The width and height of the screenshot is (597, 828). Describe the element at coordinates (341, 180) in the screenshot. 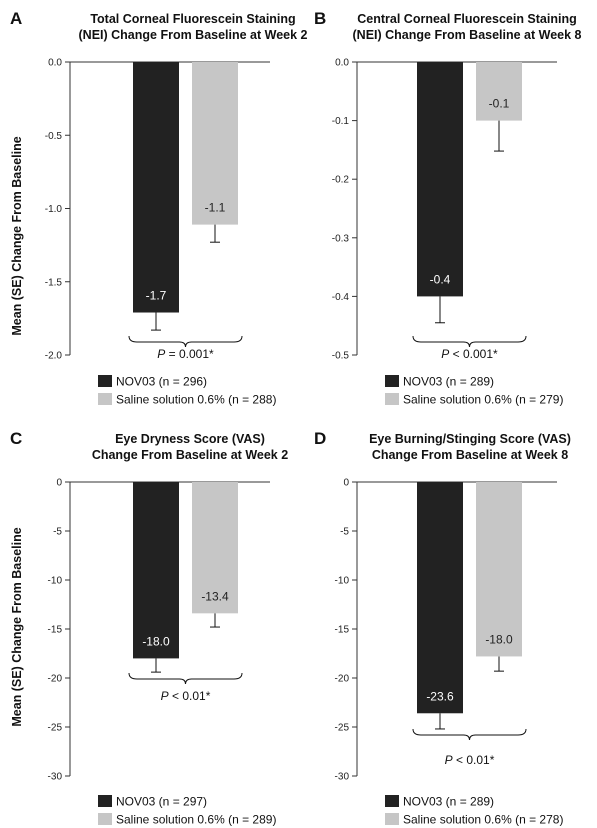

I see `y-tick-label: -0.2` at that location.